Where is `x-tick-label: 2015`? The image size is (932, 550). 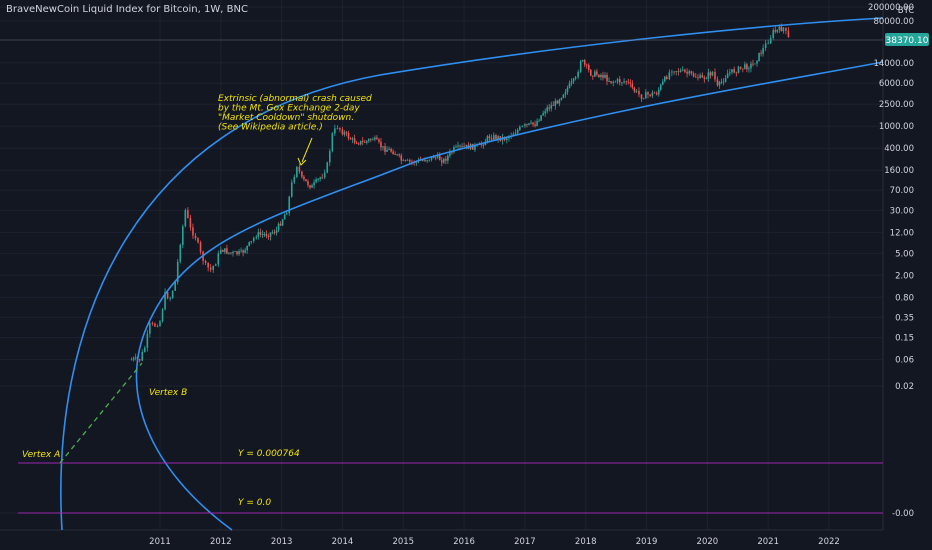
x-tick-label: 2015 is located at coordinates (403, 542).